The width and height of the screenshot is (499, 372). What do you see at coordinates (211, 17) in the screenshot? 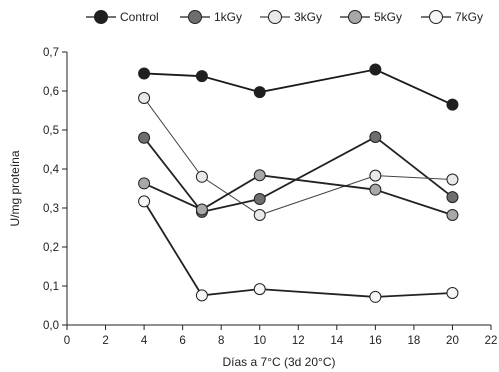
I see `legend-item-1kgy: 1kGy` at bounding box center [211, 17].